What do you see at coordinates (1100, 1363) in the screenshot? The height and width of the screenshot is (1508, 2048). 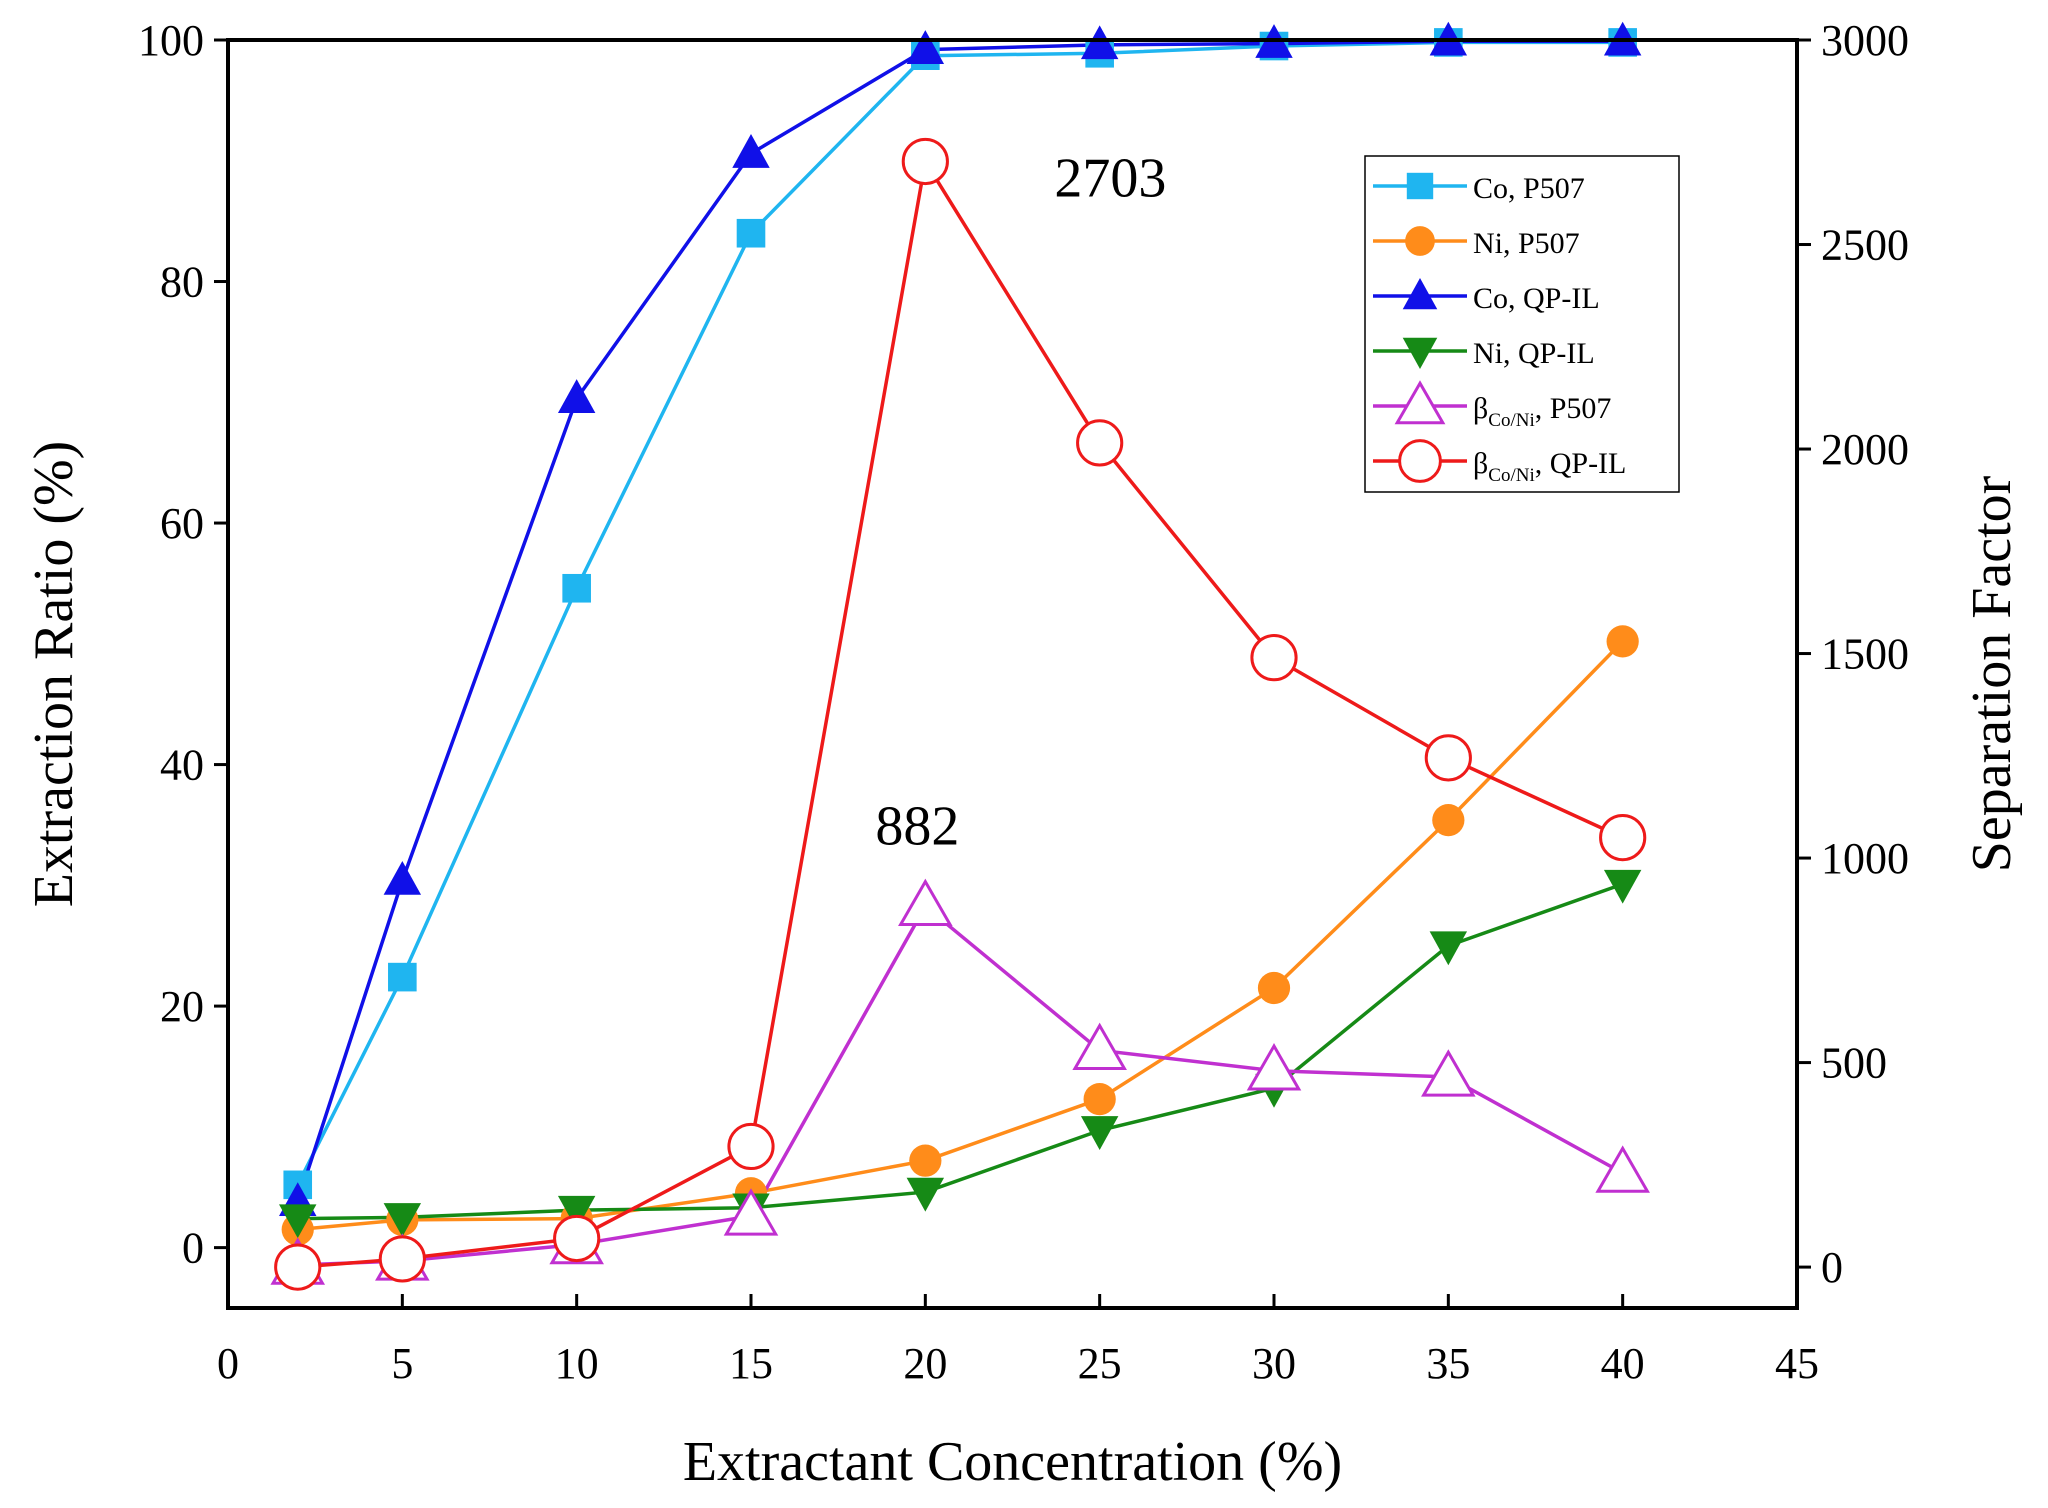 I see `x-tick-label: 25` at bounding box center [1100, 1363].